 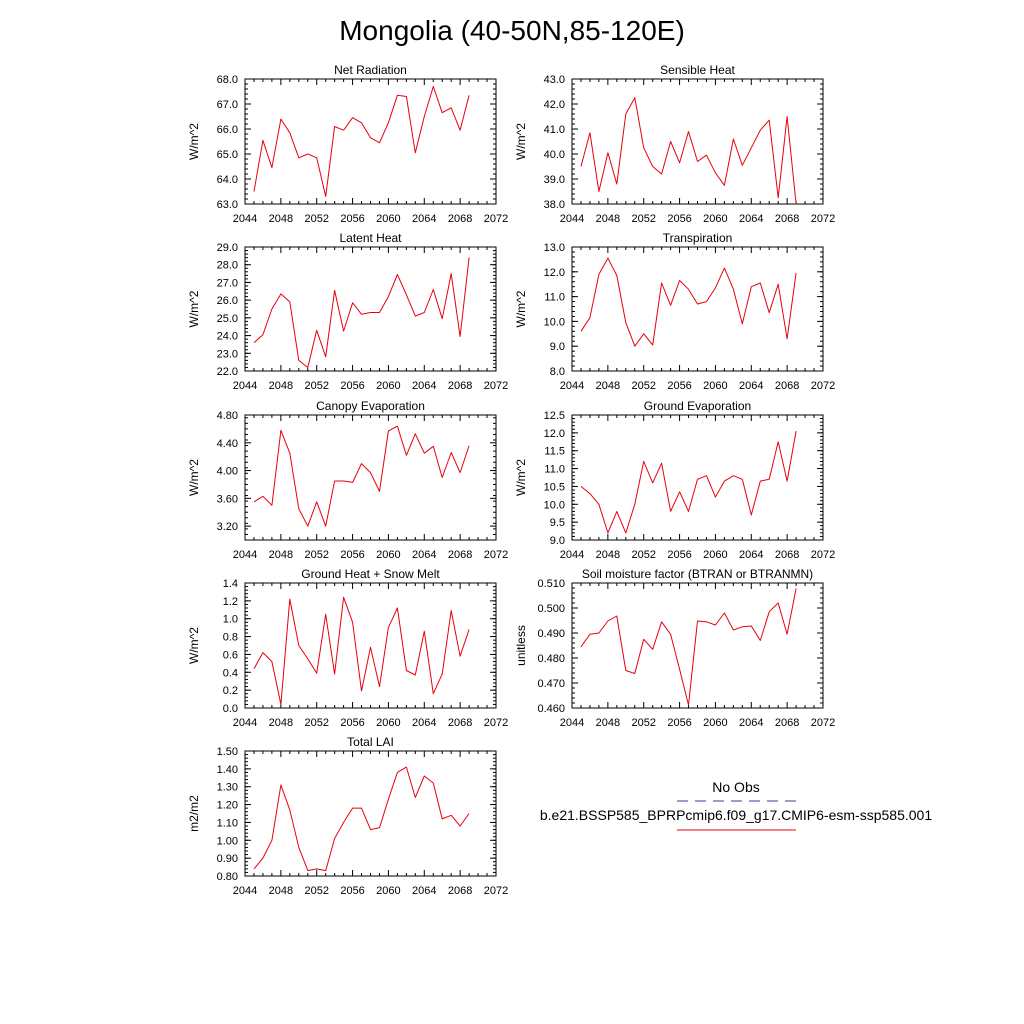 What do you see at coordinates (551, 584) in the screenshot?
I see `y-tick-label: 0.510` at bounding box center [551, 584].